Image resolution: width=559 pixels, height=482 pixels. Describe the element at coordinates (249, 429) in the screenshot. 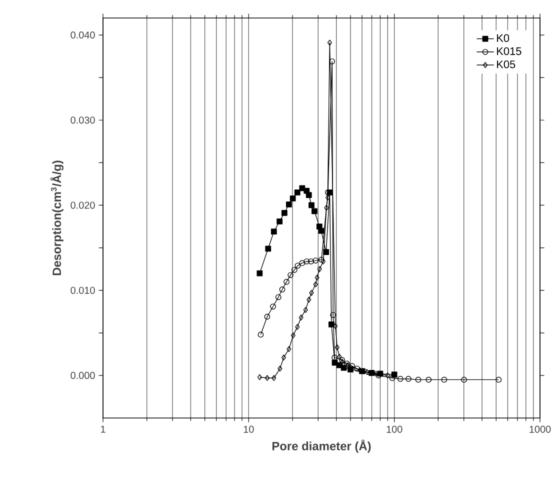

I see `x-tick-label: 10` at that location.